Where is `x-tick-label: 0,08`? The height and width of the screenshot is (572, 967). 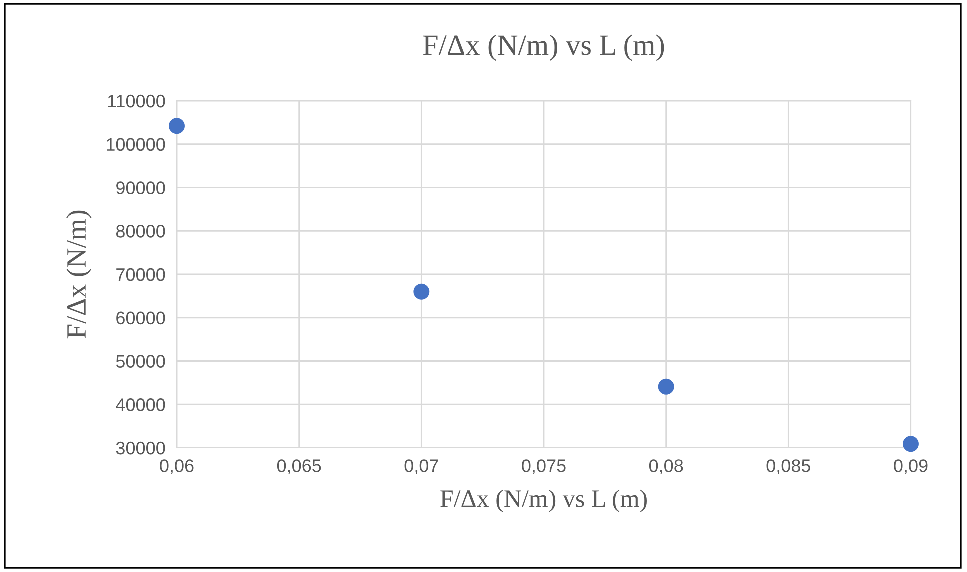
x-tick-label: 0,08 is located at coordinates (666, 467).